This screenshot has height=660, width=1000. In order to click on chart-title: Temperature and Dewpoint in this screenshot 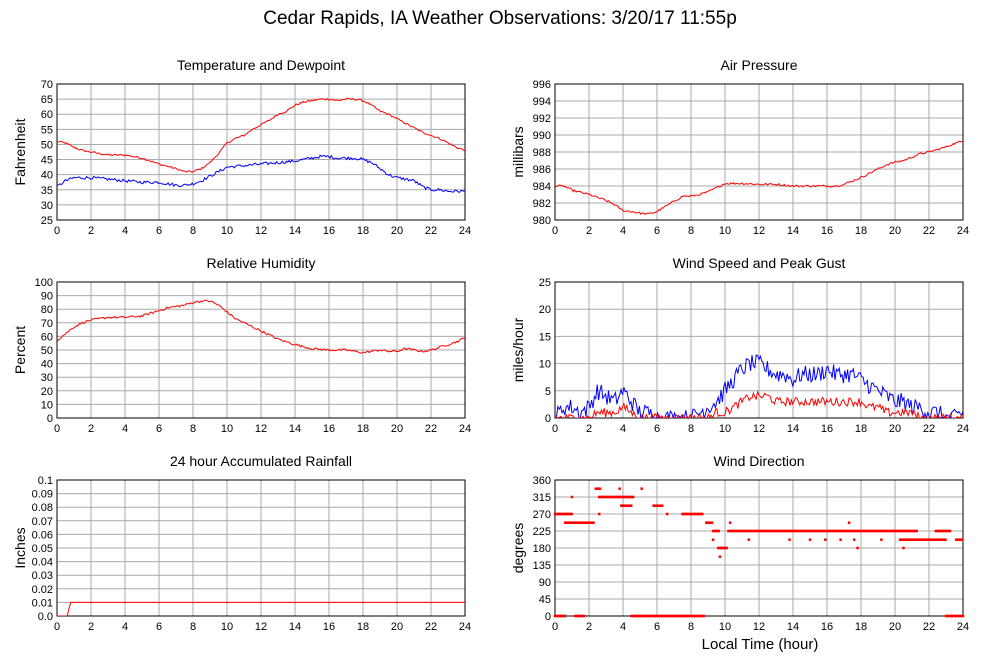, I will do `click(261, 65)`.